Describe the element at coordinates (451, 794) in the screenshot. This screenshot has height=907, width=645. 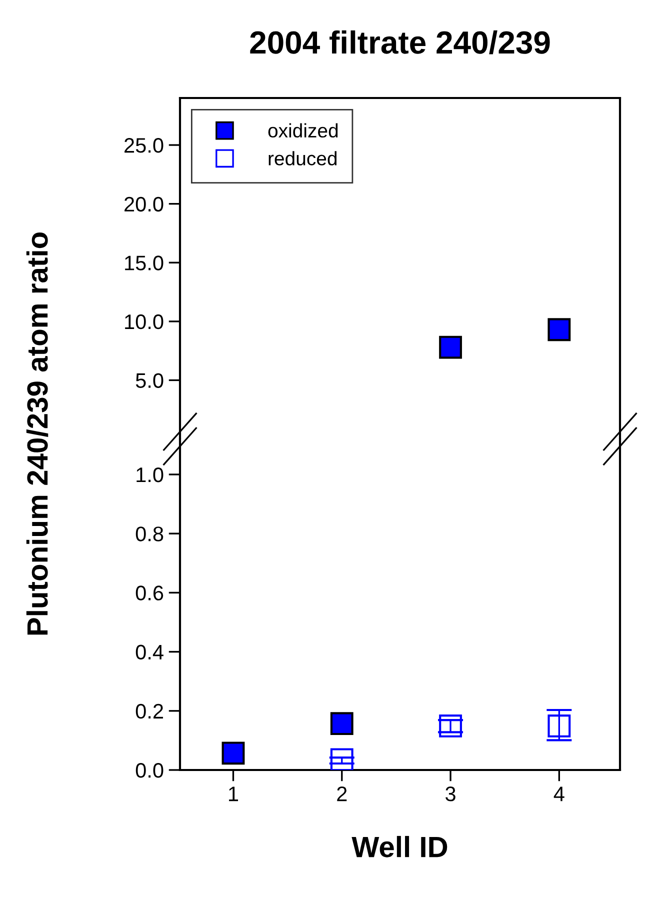
I see `x-tick-label: 3` at that location.